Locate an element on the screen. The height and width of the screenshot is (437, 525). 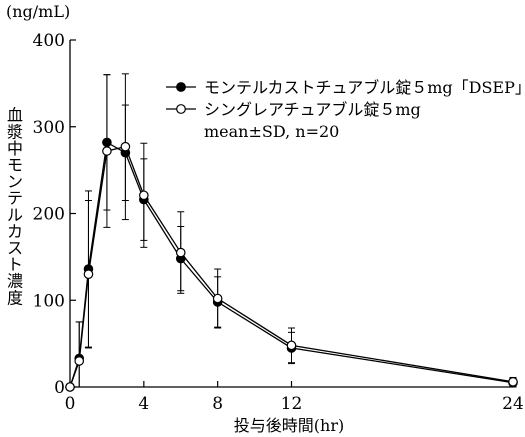
legend-note: mean±SD, n=20 is located at coordinates (271, 131).